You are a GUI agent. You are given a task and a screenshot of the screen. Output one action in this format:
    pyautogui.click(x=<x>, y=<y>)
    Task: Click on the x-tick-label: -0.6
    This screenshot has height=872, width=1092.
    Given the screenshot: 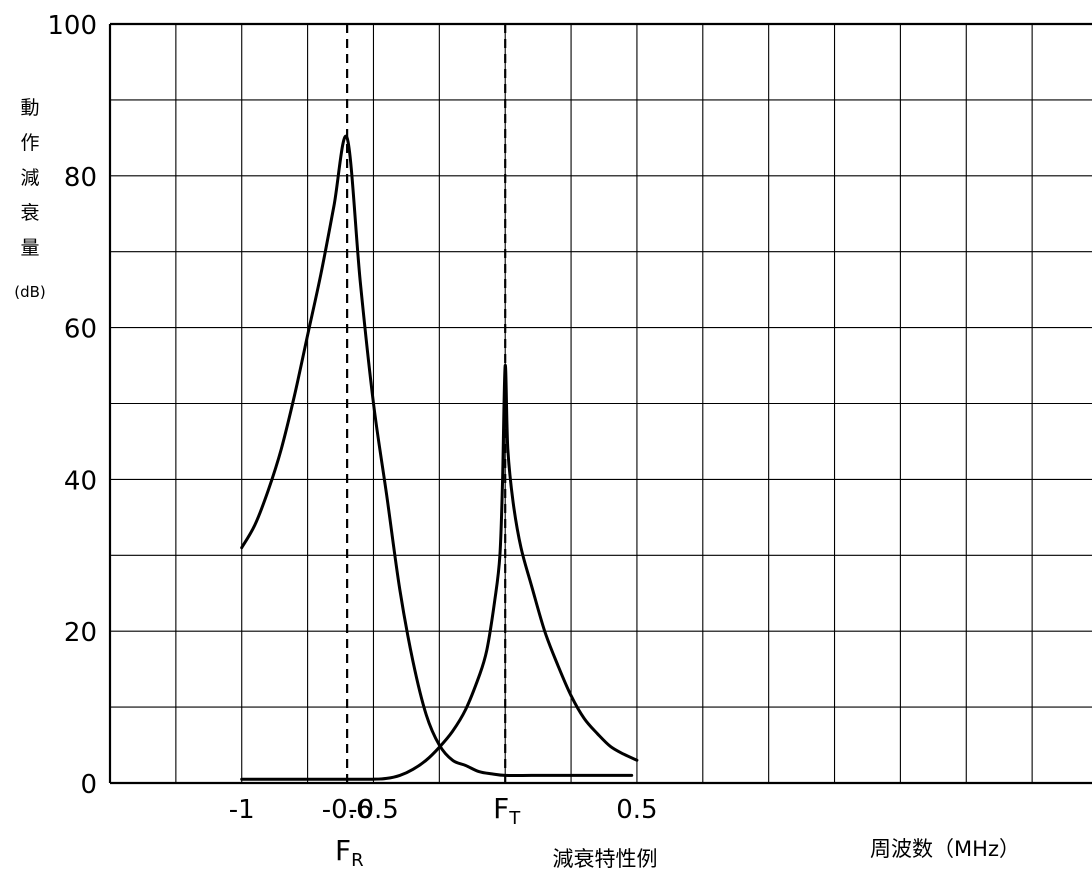 What is the action you would take?
    pyautogui.click(x=347, y=810)
    